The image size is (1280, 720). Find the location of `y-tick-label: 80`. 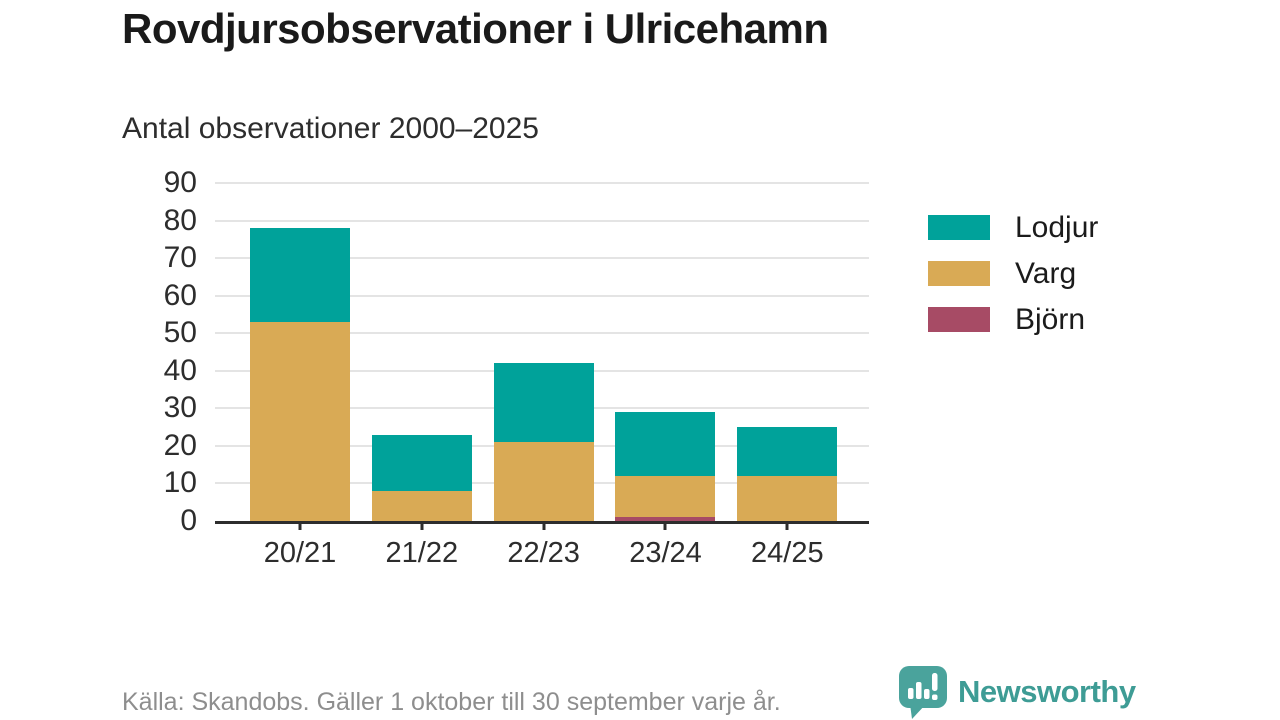

y-tick-label: 80 is located at coordinates (180, 220).